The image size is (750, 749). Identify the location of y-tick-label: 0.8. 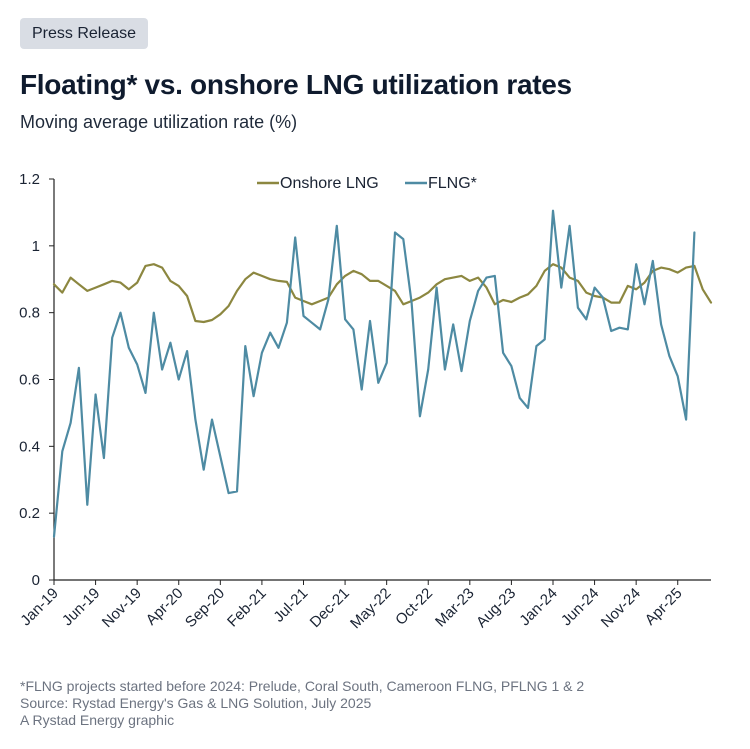
(29, 313).